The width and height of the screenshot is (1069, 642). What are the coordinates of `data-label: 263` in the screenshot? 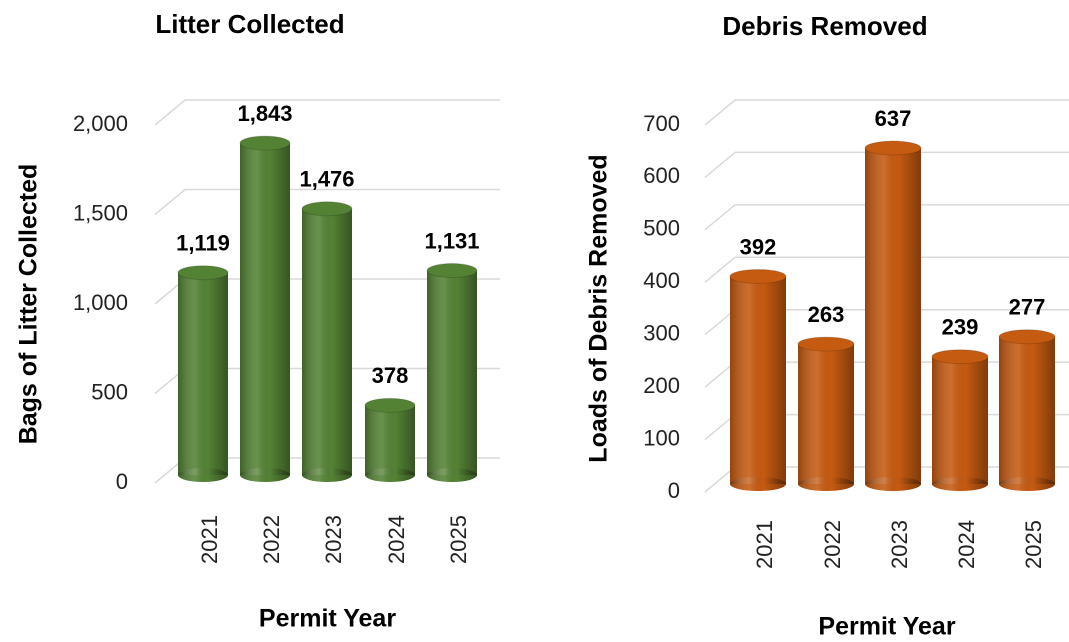 It's located at (826, 314).